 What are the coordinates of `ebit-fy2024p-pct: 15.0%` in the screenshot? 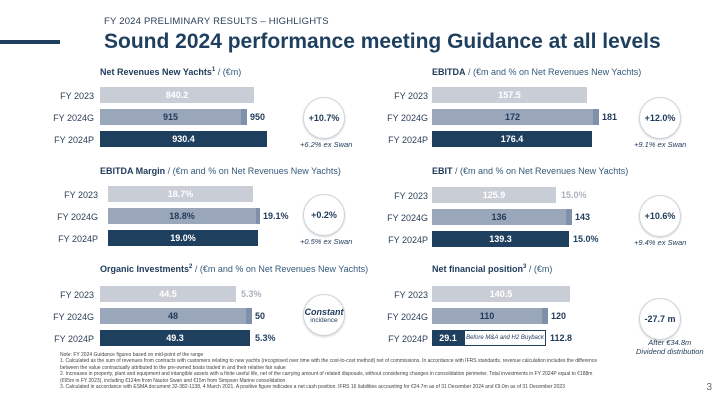 It's located at (586, 239).